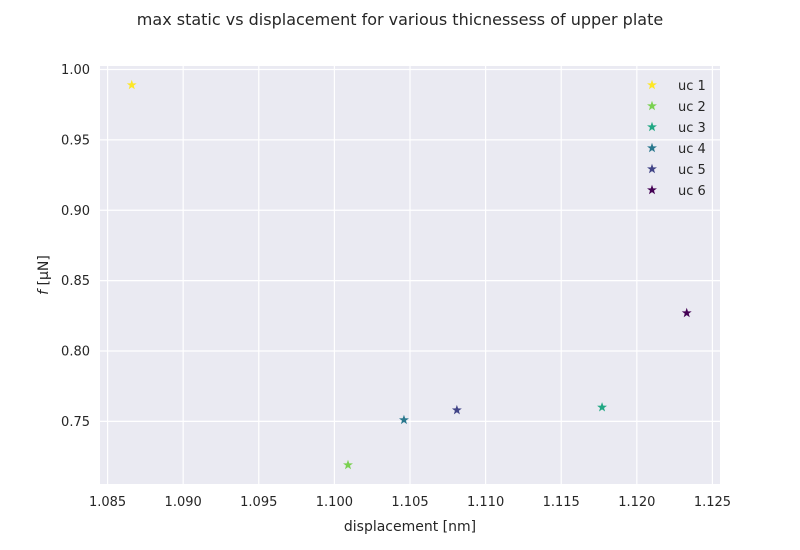 This screenshot has width=800, height=550. What do you see at coordinates (692, 149) in the screenshot?
I see `legend-label: uc 4` at bounding box center [692, 149].